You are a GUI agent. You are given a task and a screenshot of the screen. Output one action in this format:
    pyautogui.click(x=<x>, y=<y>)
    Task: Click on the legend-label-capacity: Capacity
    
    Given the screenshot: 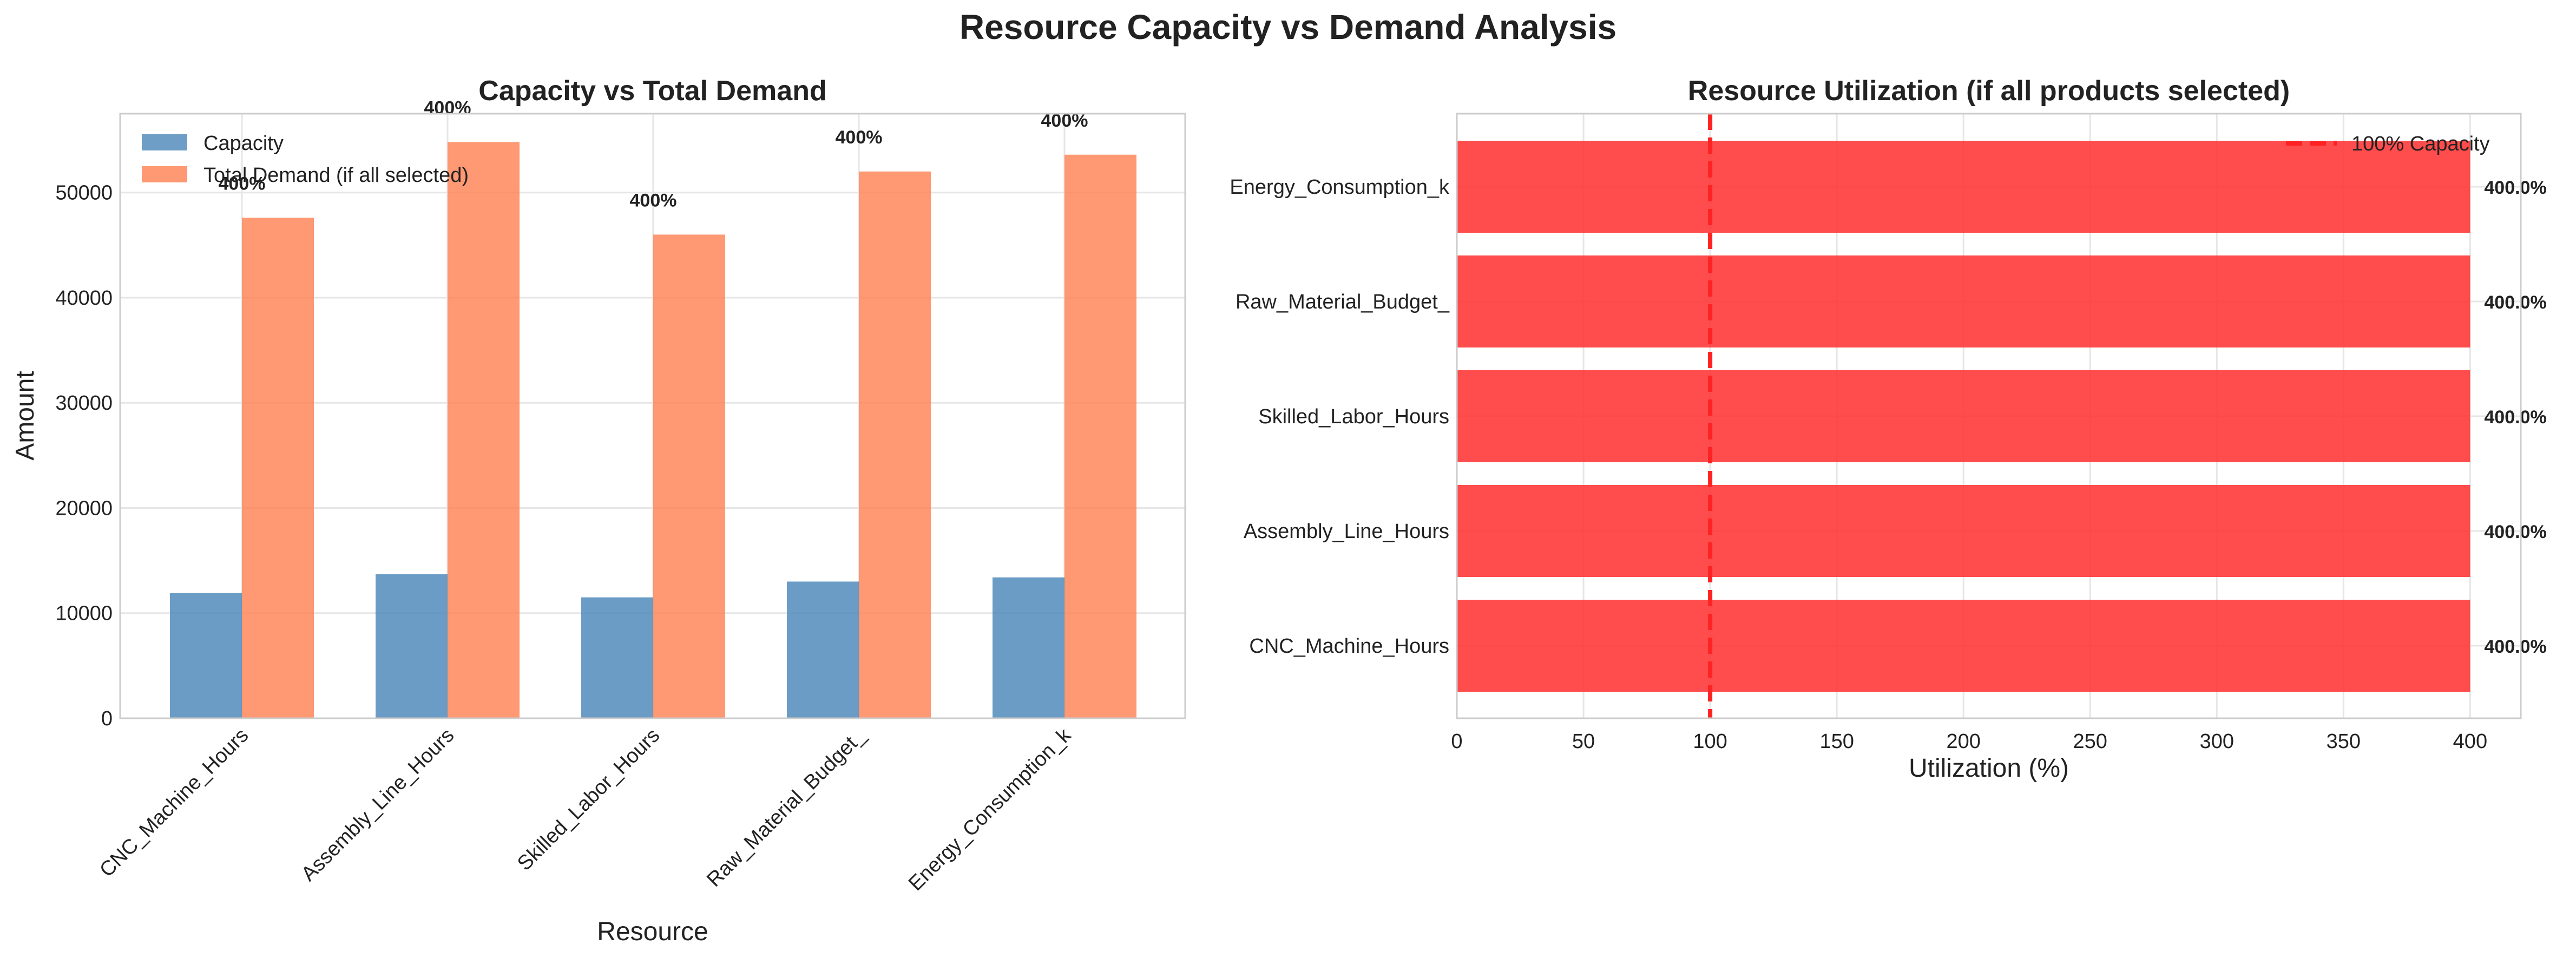 What is the action you would take?
    pyautogui.click(x=243, y=143)
    